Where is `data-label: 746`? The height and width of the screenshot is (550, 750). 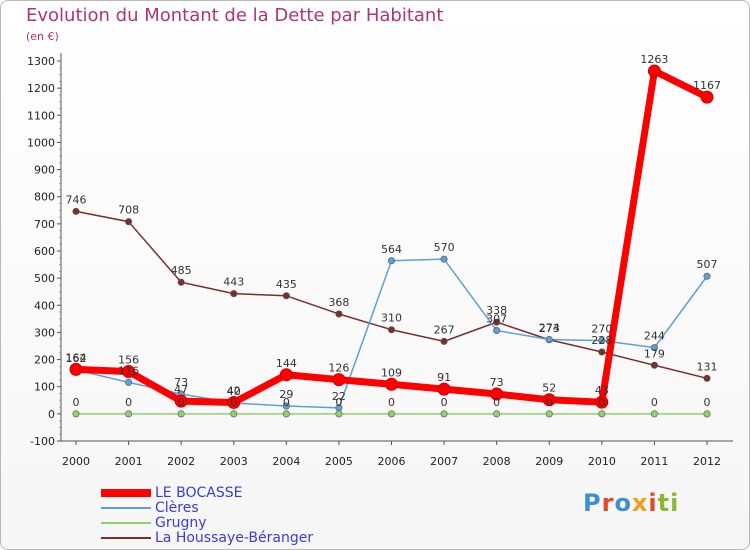 data-label: 746 is located at coordinates (76, 199).